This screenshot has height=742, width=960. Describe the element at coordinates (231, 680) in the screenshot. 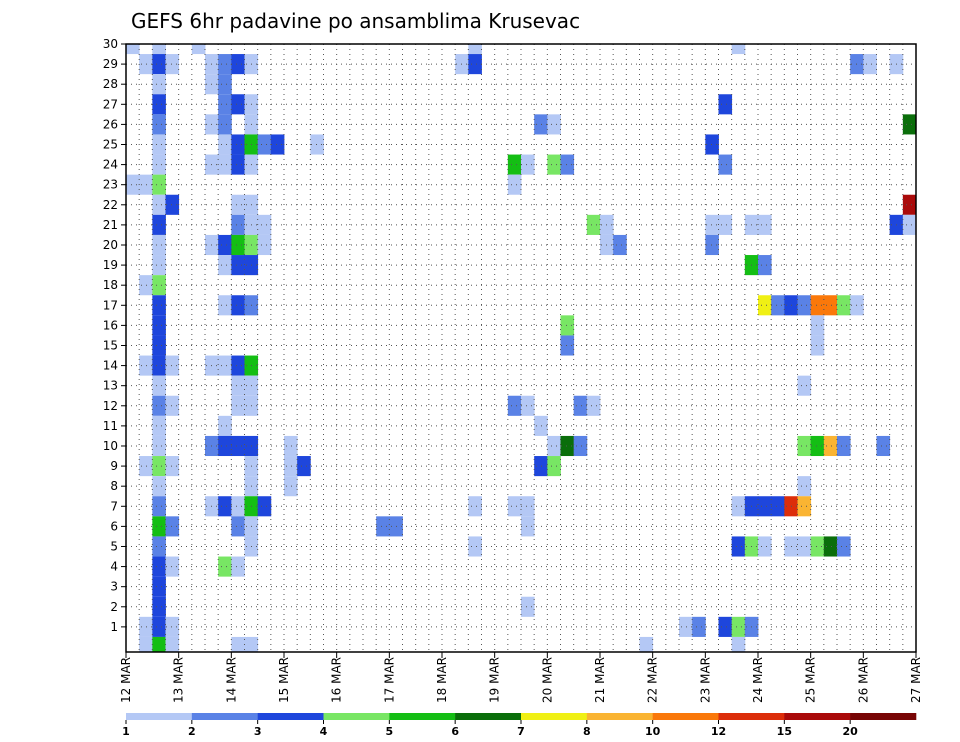

I see `x-tick-label: 14 MAR` at that location.